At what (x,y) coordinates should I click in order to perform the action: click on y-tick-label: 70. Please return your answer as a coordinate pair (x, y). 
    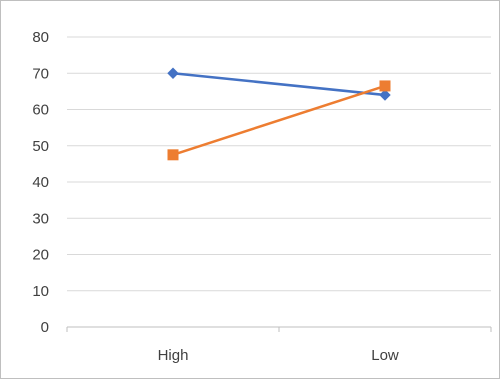
    Looking at the image, I should click on (40, 73).